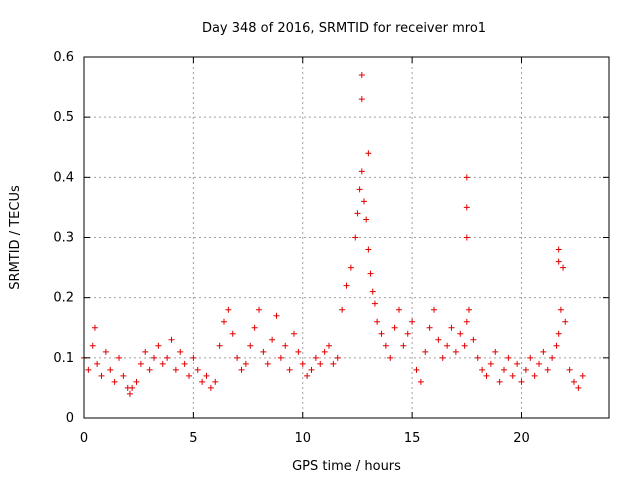  What do you see at coordinates (63, 117) in the screenshot?
I see `y-tick-label: 0.5` at bounding box center [63, 117].